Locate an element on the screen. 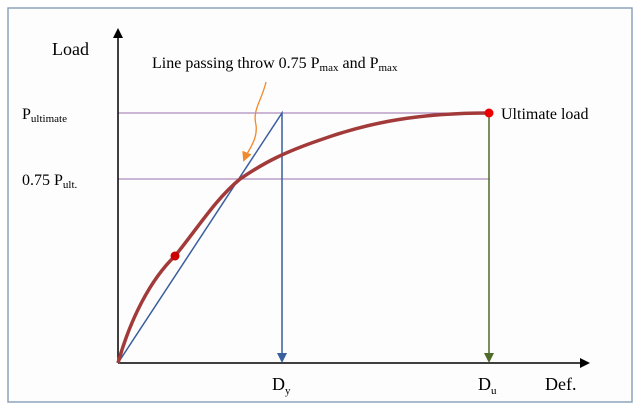 Image resolution: width=641 pixels, height=411 pixels. x-mark-label: Dy is located at coordinates (281, 385).